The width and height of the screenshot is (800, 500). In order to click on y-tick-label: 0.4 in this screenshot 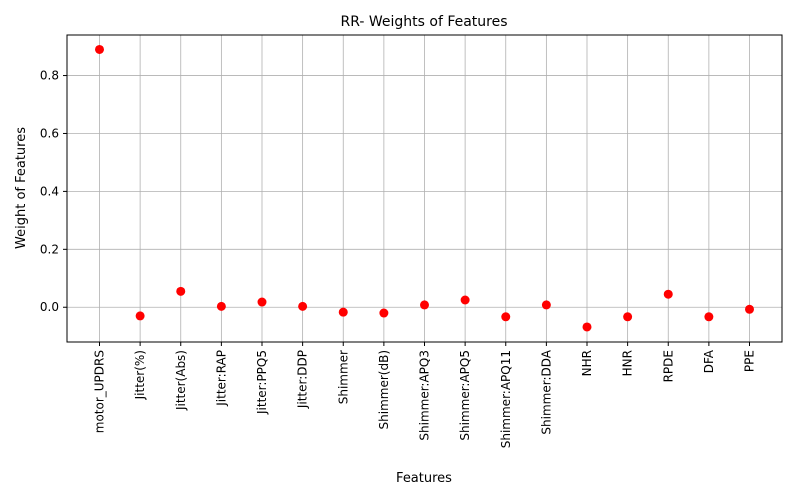, I will do `click(49, 191)`.